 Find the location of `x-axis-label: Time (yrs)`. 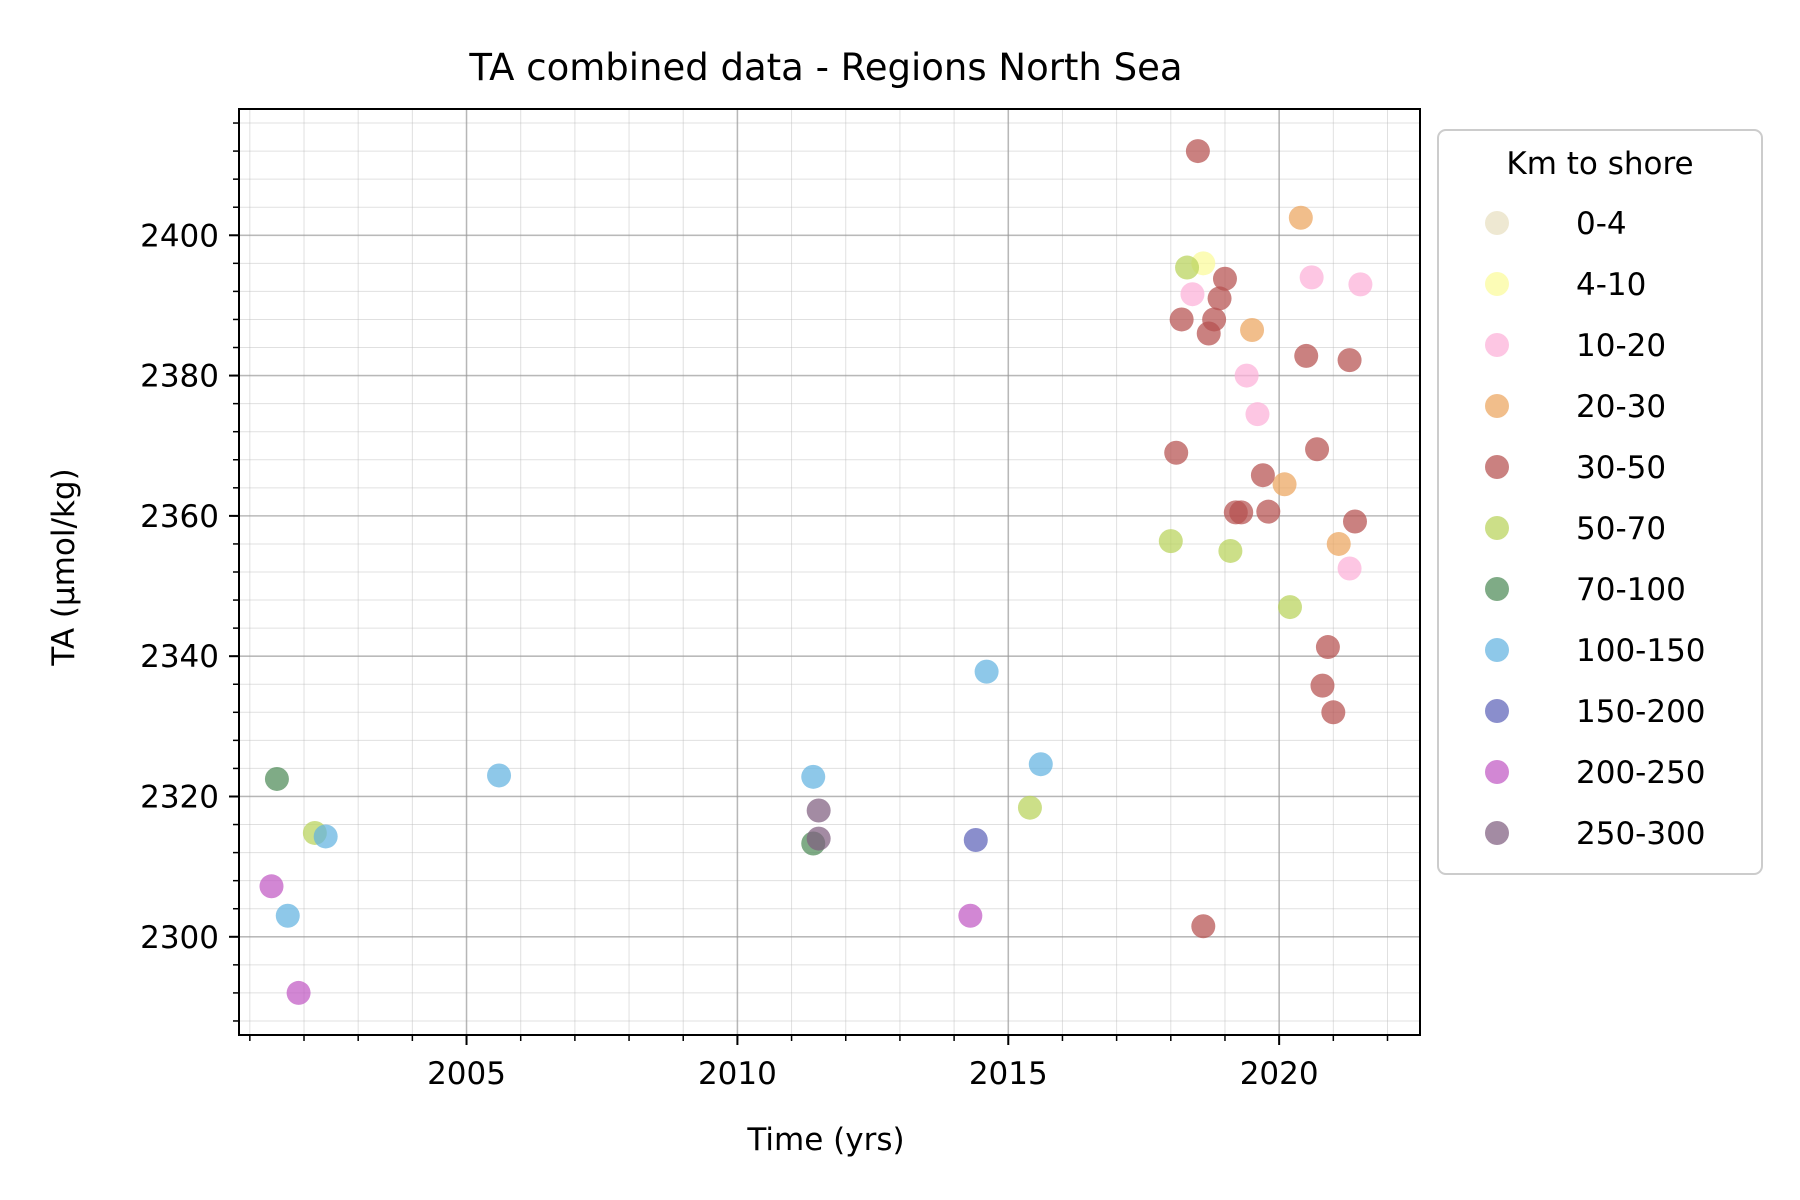

x-axis-label: Time (yrs) is located at coordinates (825, 1140).